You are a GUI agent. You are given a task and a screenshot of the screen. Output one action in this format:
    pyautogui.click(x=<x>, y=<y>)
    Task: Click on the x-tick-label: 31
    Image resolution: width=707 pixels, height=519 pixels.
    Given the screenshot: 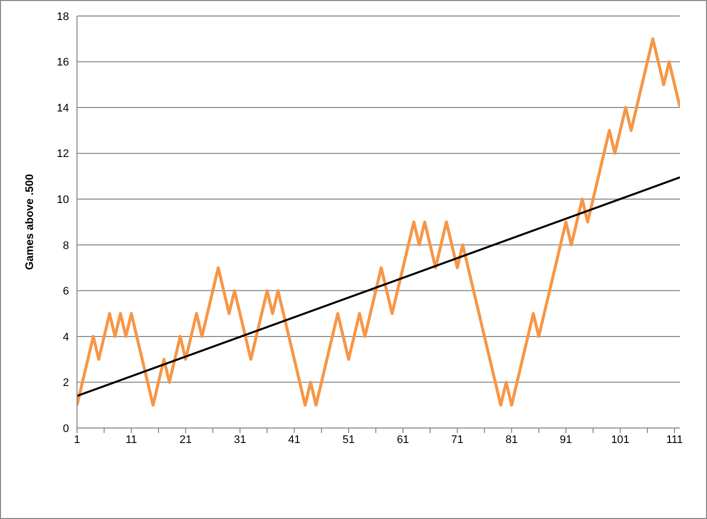 What is the action you would take?
    pyautogui.click(x=240, y=440)
    